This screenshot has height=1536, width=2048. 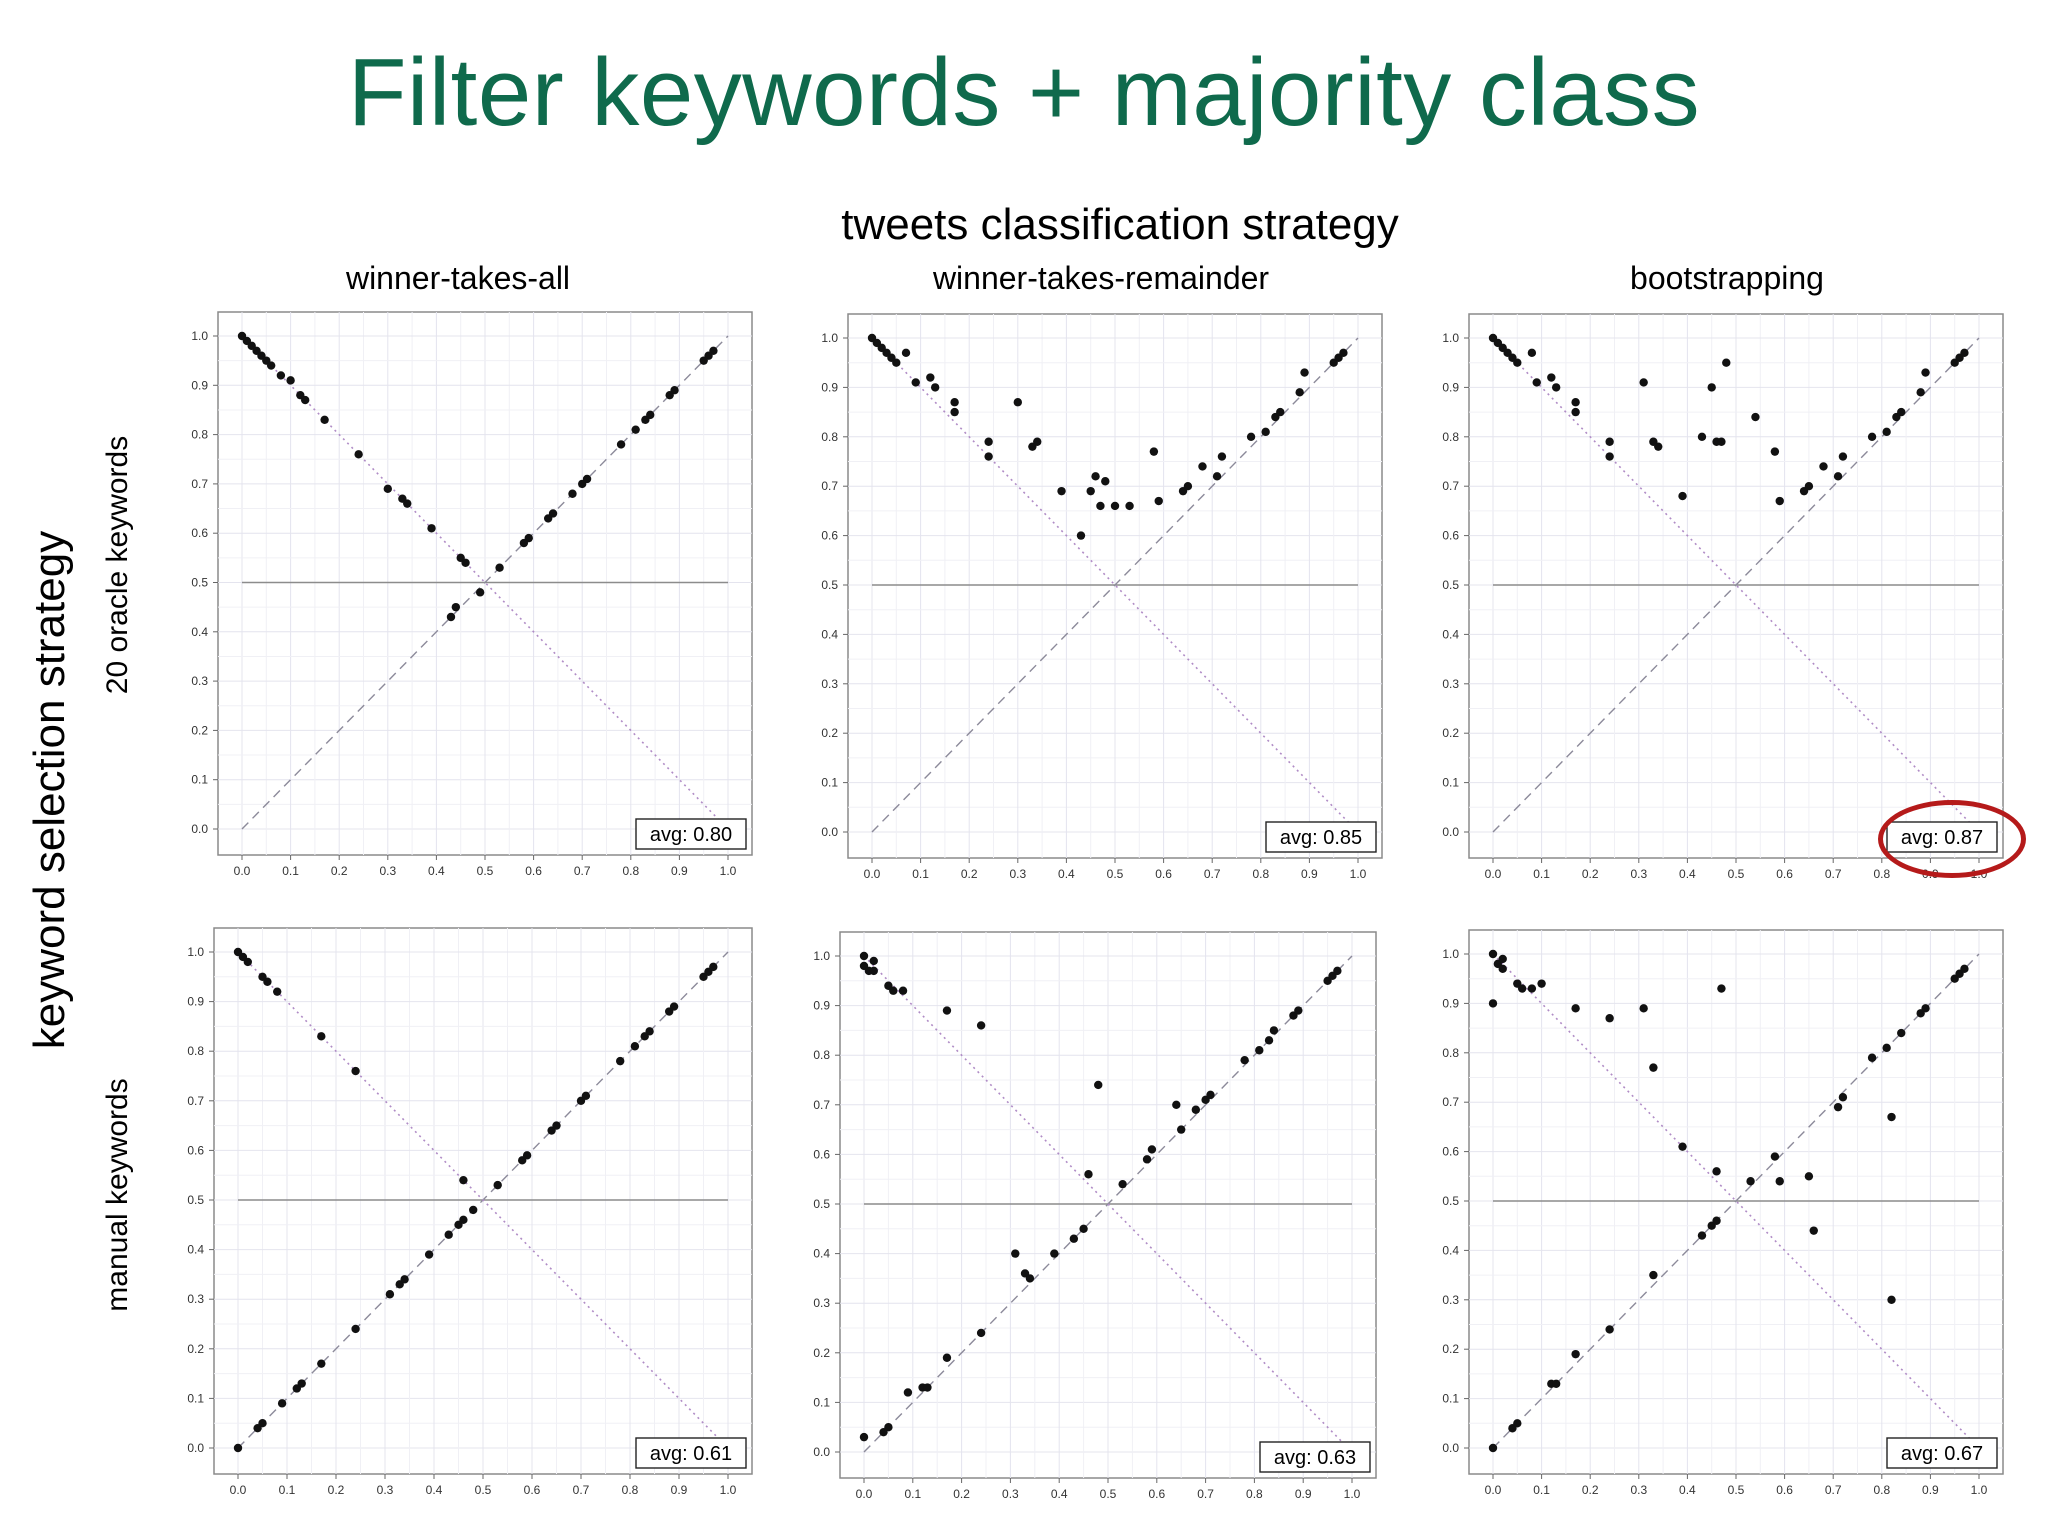 What do you see at coordinates (1450, 954) in the screenshot?
I see `y-tick-label: 1.0` at bounding box center [1450, 954].